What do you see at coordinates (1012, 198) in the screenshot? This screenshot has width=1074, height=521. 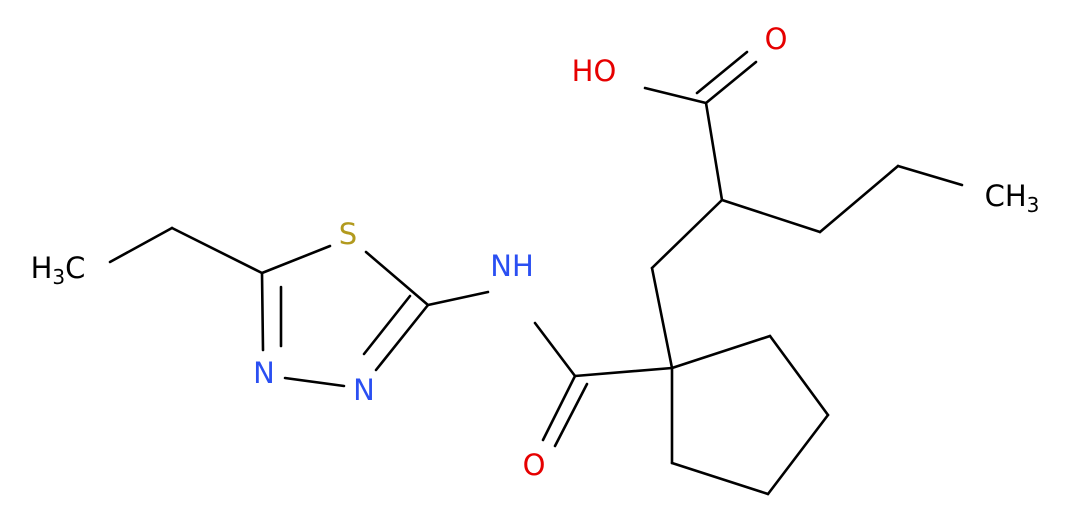 I see `atom-label: CH3` at bounding box center [1012, 198].